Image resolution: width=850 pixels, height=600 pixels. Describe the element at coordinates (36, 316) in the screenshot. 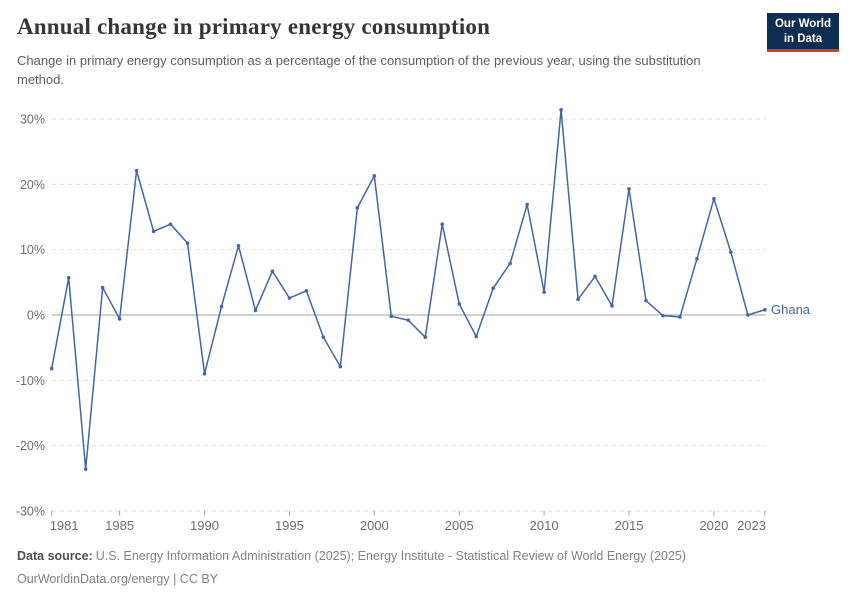

I see `y-tick-label: 0%` at that location.